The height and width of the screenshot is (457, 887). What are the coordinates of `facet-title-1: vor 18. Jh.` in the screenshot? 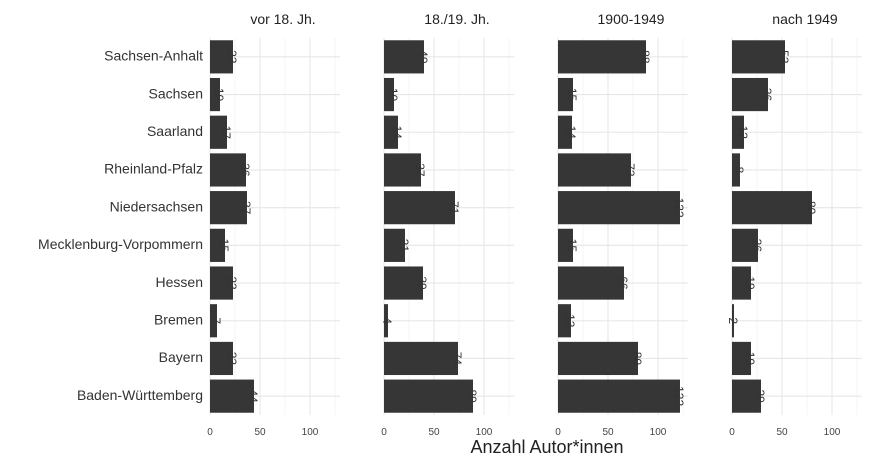 It's located at (282, 19).